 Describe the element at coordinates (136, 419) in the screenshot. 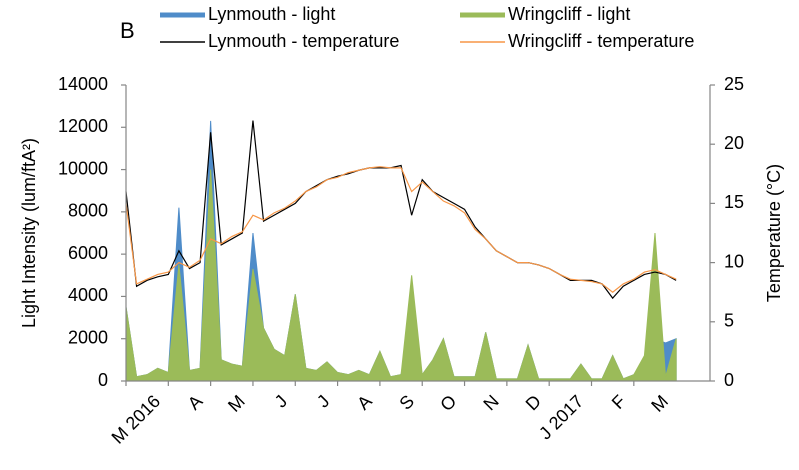

I see `x-tick-label: M 2016` at that location.